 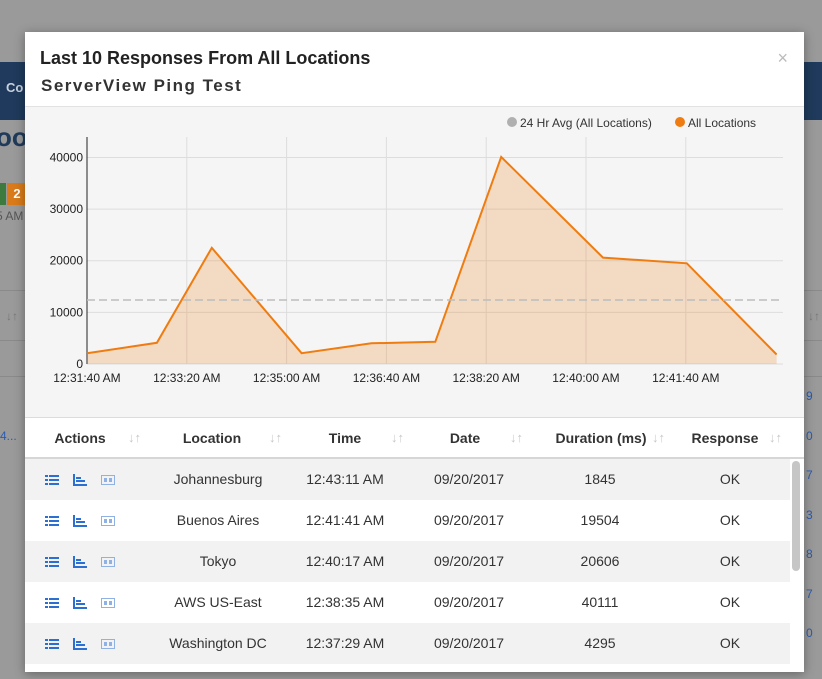 I want to click on table-row: Buenos Aires 12:41:41 AM 09/20/2017 19504 OK, so click(x=407, y=520).